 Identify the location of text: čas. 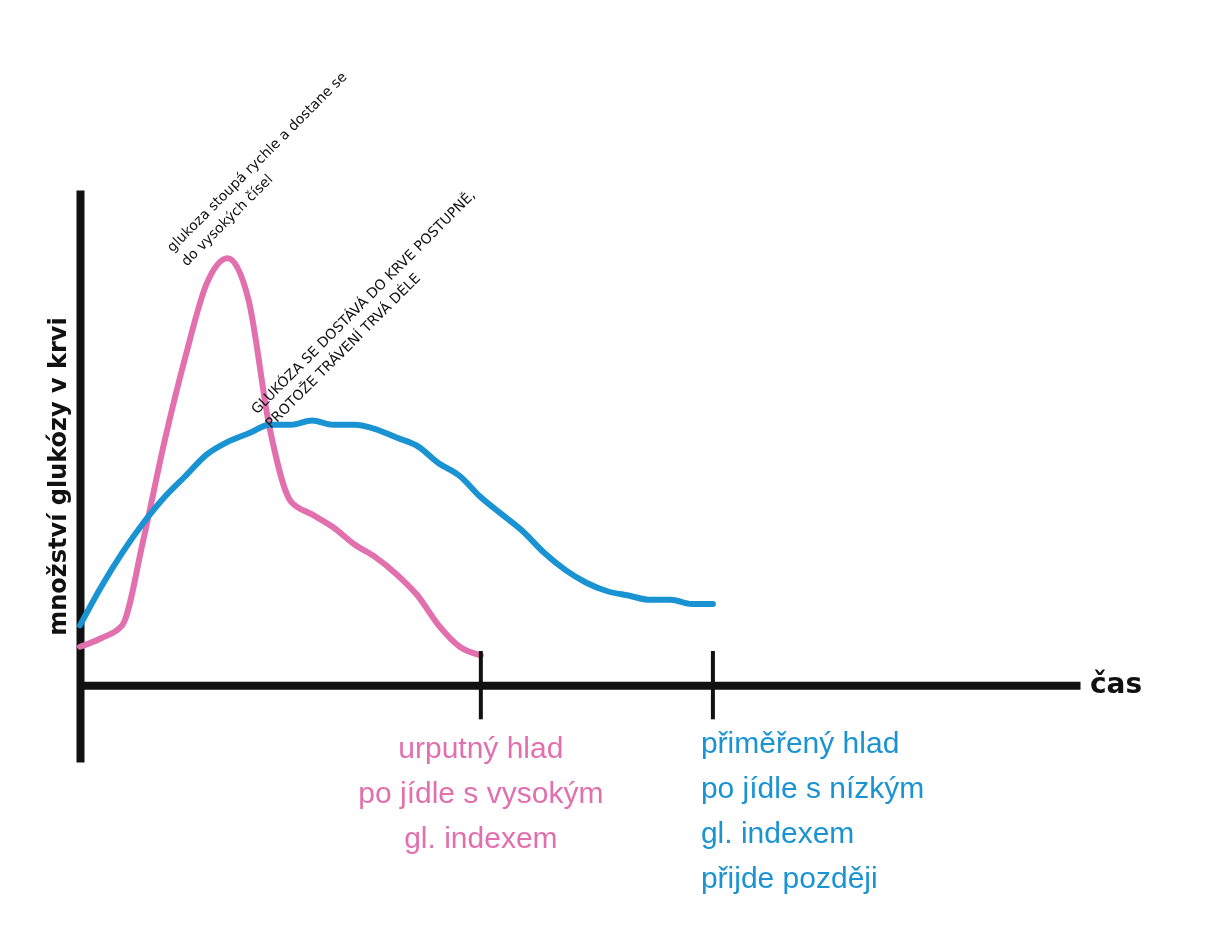
(1116, 684).